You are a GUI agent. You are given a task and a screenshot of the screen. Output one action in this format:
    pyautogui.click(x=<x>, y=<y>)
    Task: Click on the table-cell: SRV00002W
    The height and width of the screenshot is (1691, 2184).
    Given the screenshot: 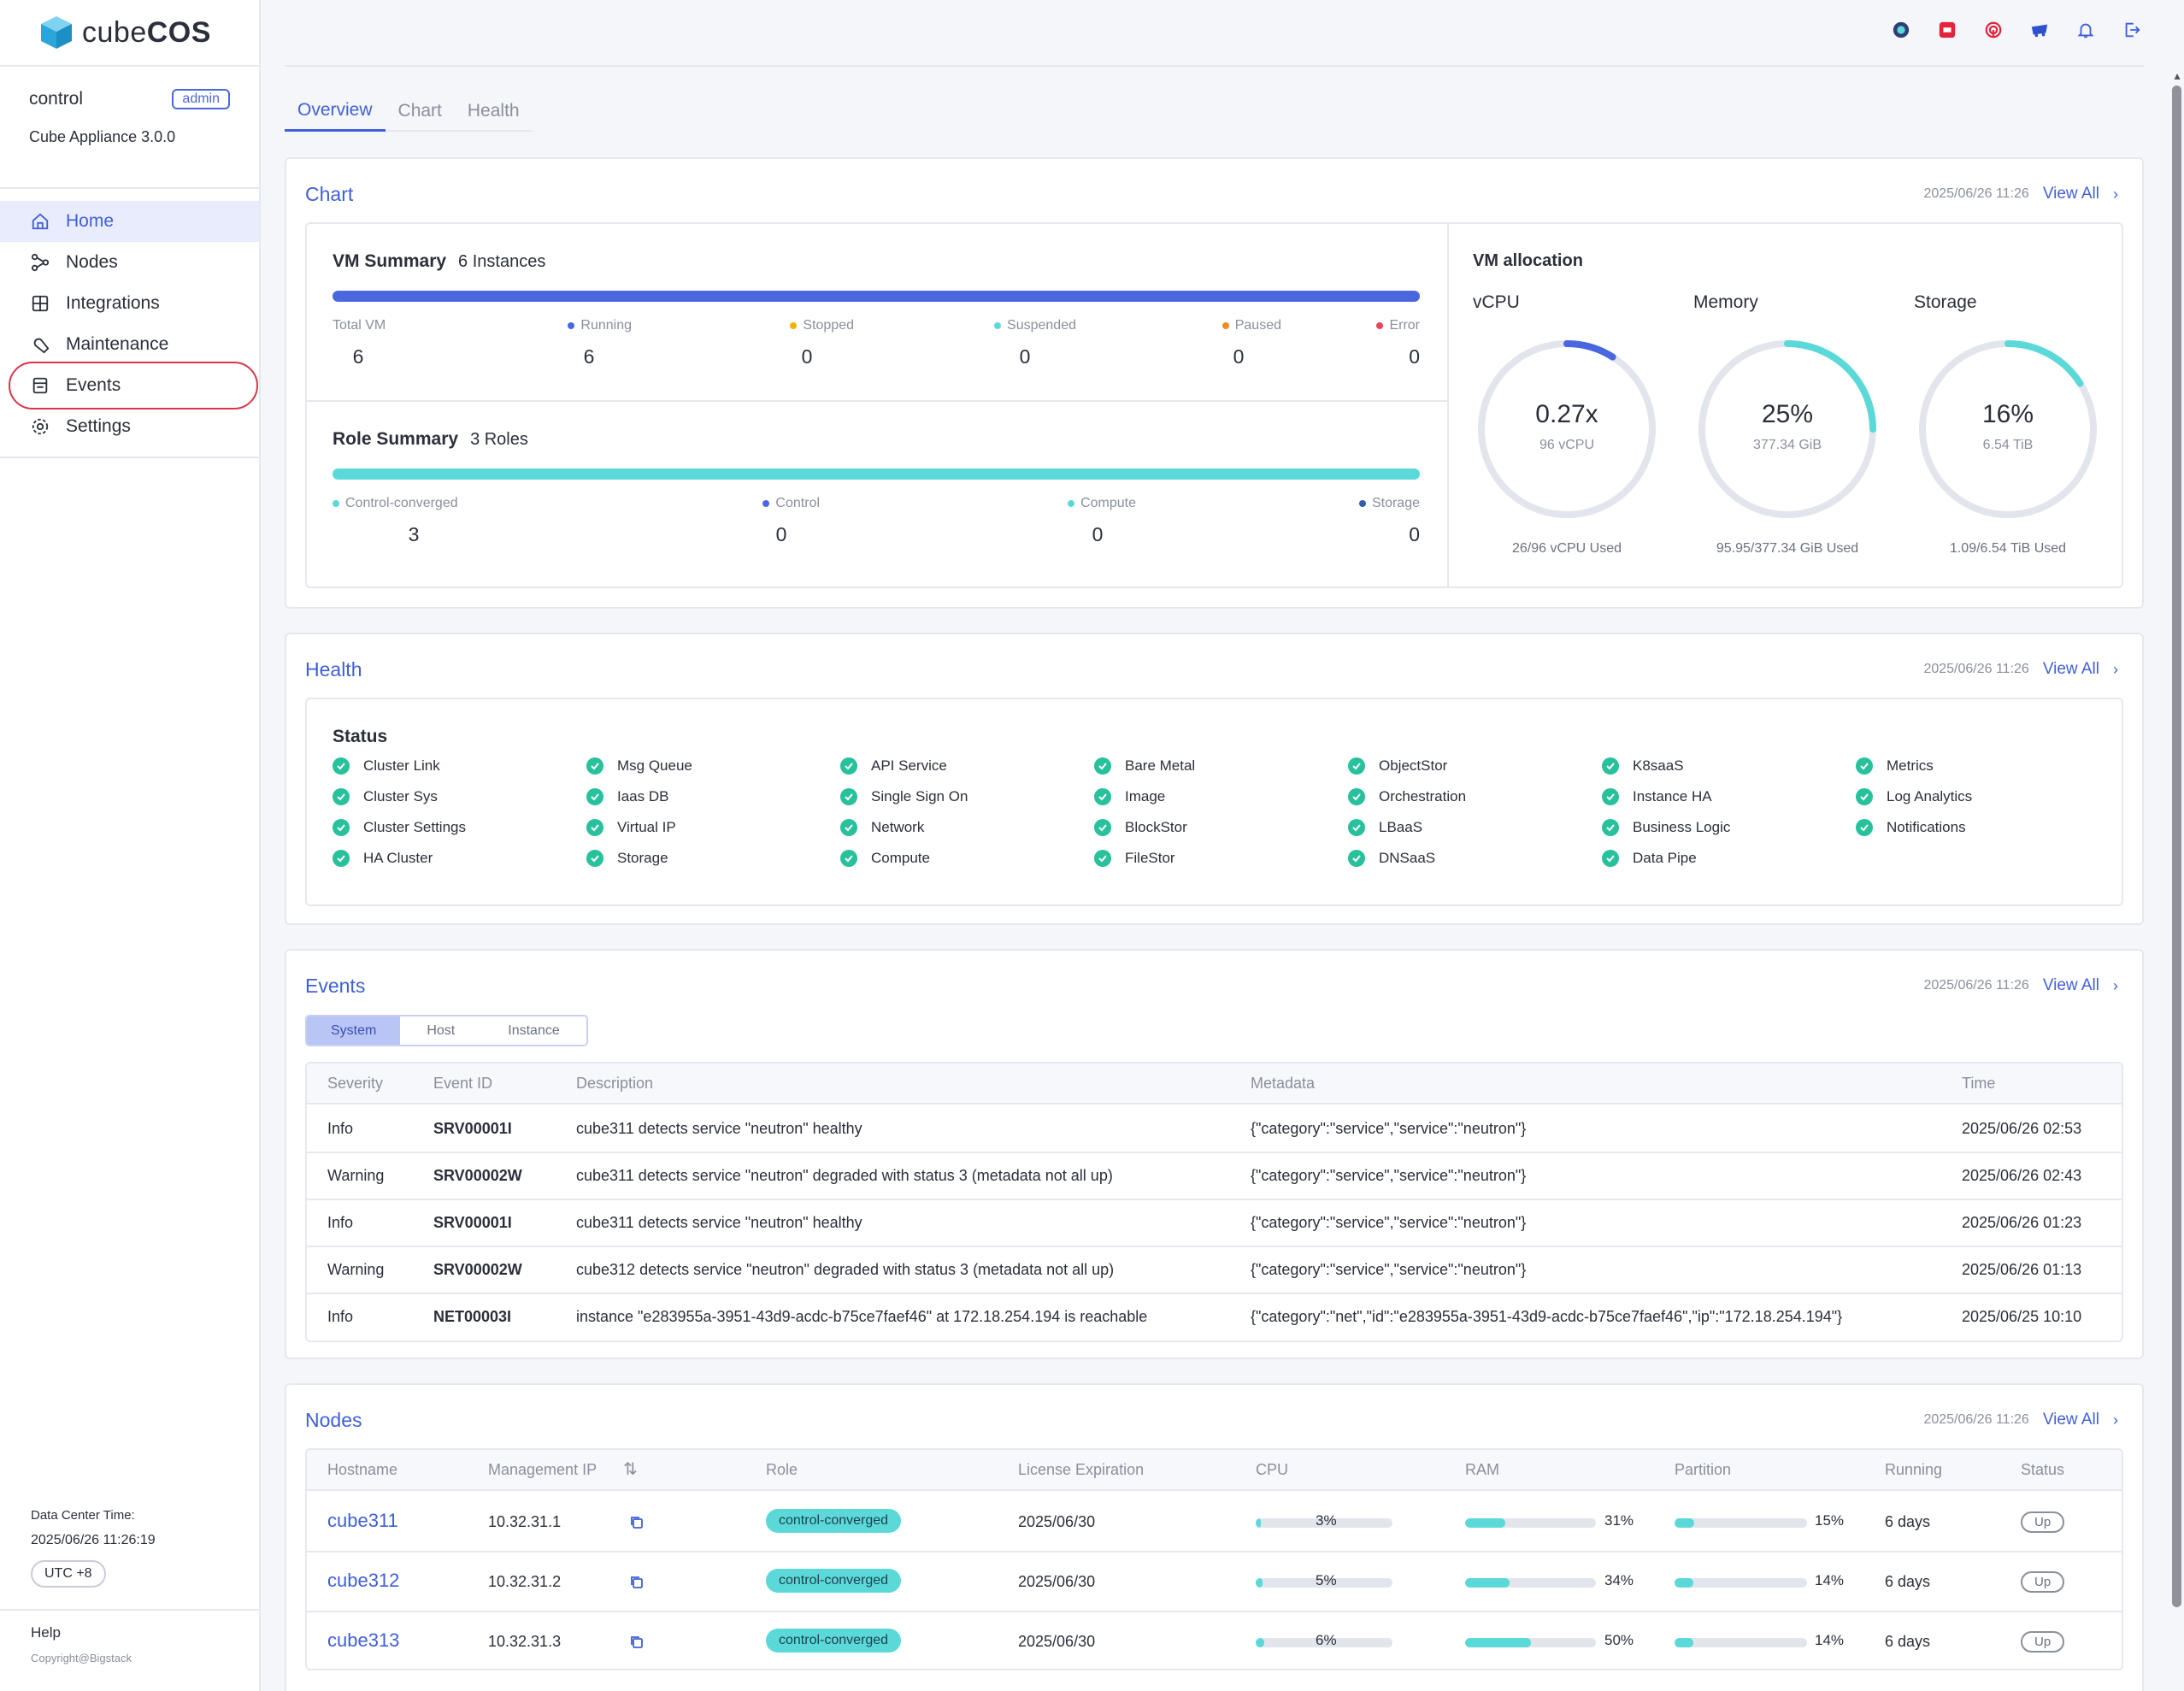 What is the action you would take?
    pyautogui.click(x=478, y=1175)
    